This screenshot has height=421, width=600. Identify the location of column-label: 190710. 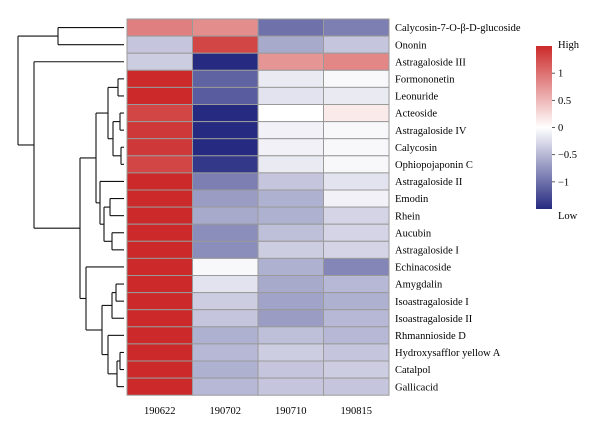
(291, 411).